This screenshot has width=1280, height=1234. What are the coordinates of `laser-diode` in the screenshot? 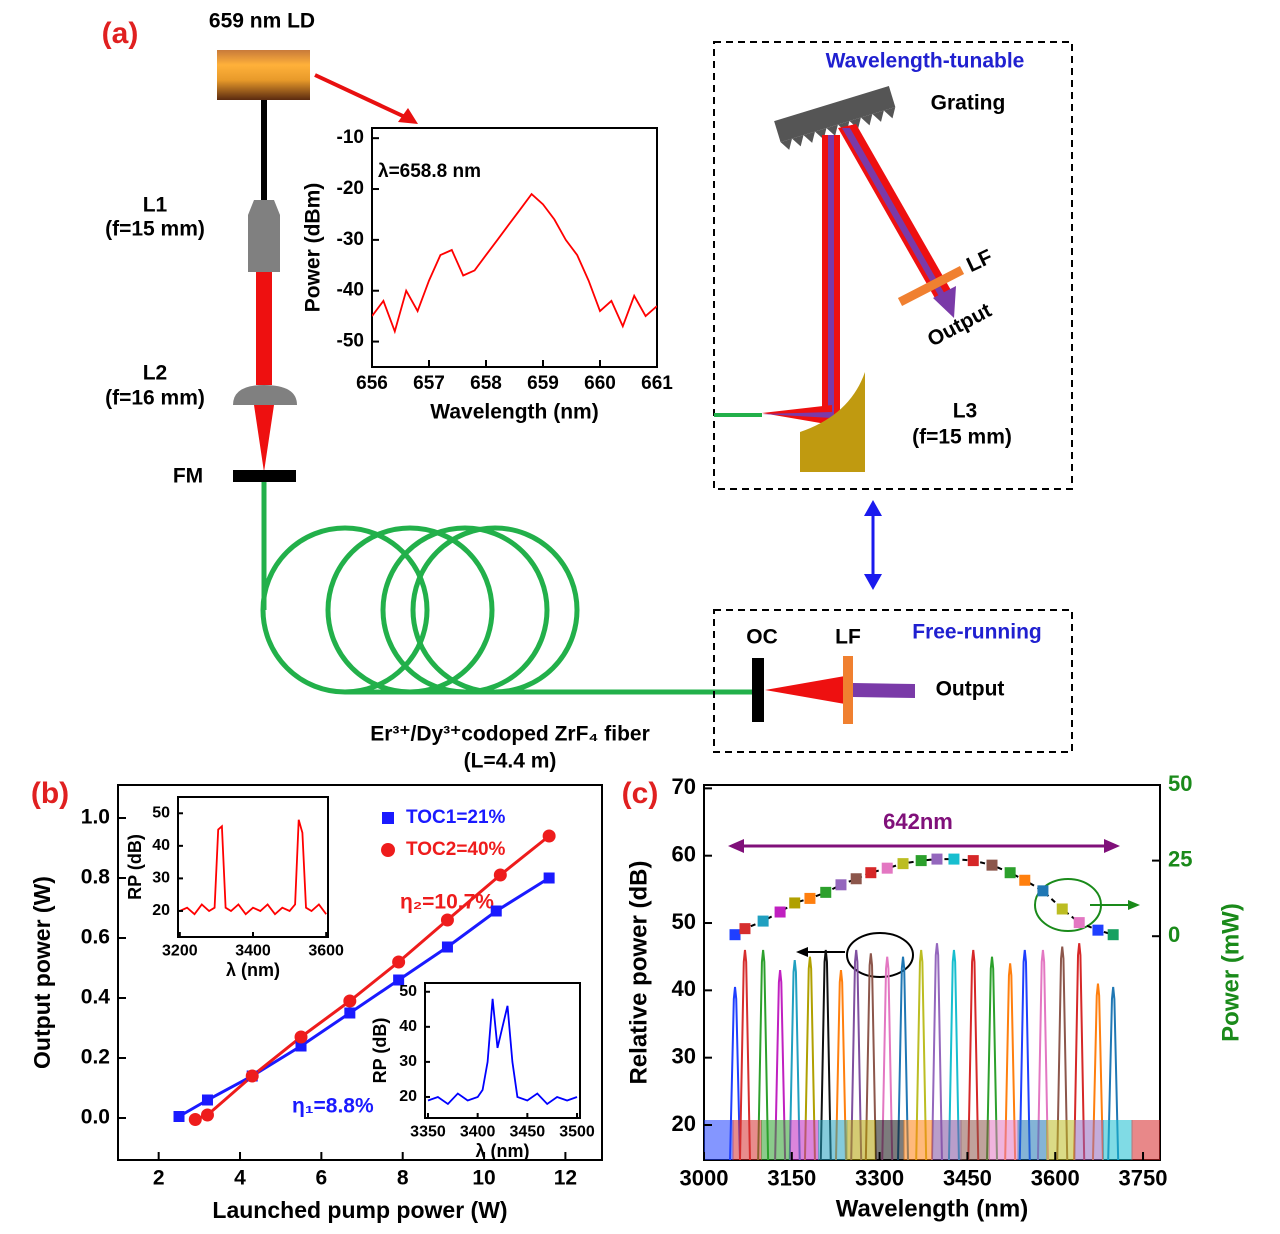 It's located at (263, 75).